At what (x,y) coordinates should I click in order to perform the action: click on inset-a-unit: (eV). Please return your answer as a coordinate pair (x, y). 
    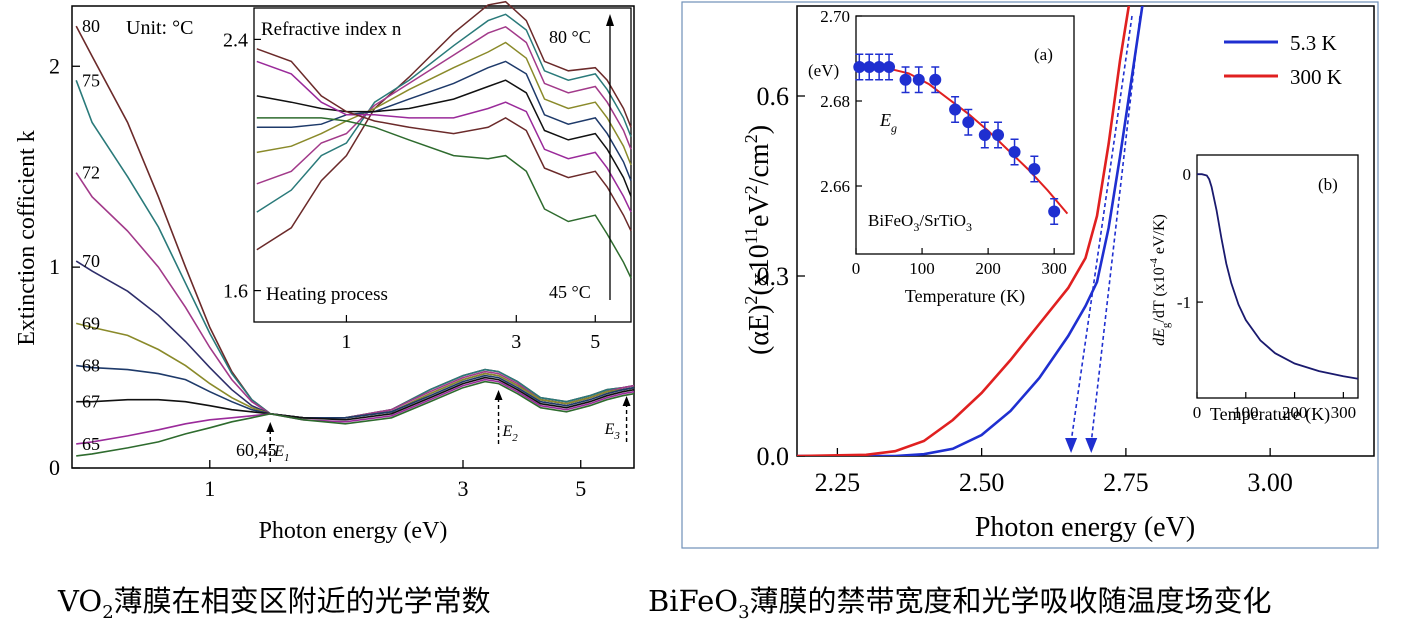
    Looking at the image, I should click on (823, 70).